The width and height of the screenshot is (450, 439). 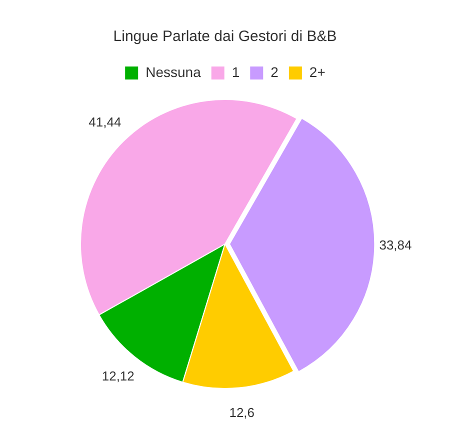 What do you see at coordinates (236, 72) in the screenshot?
I see `legend-label: 1` at bounding box center [236, 72].